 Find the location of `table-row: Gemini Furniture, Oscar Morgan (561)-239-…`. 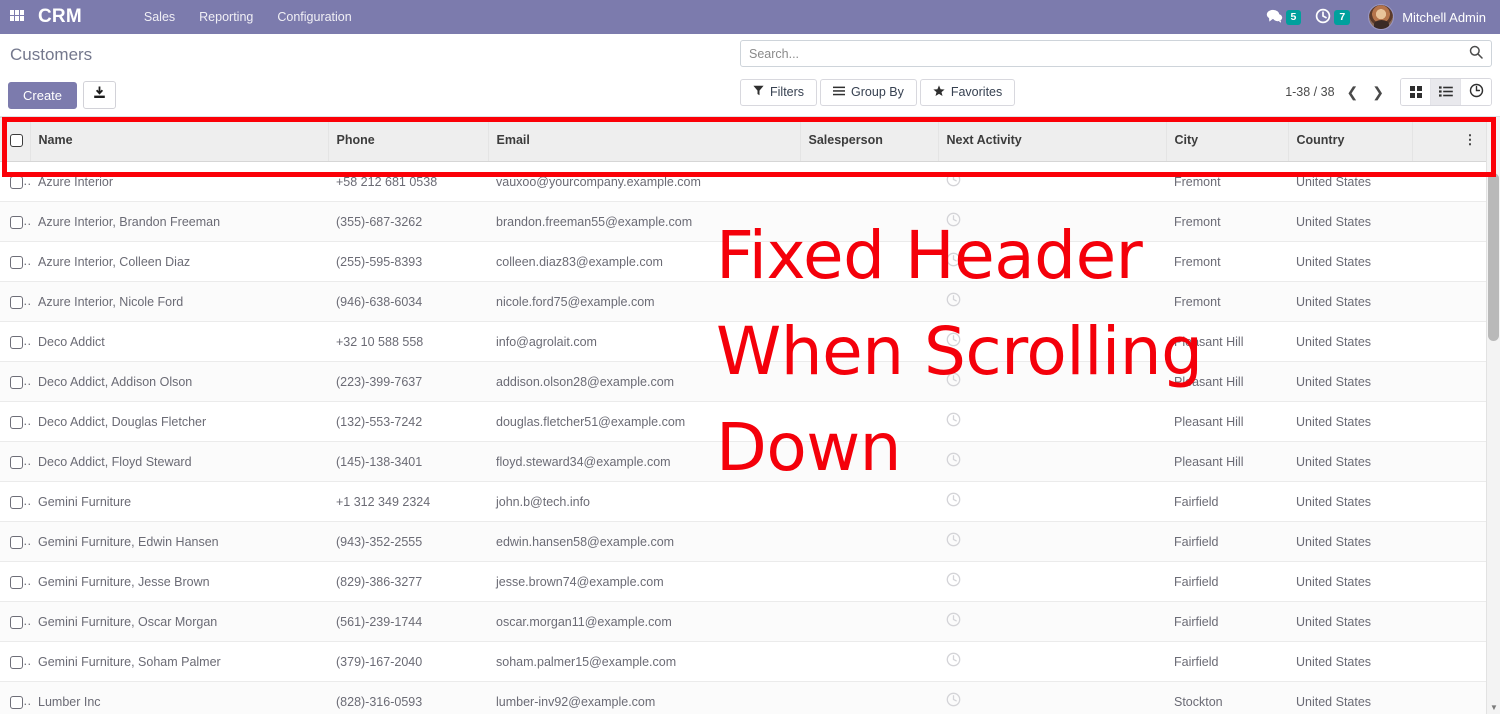

table-row: Gemini Furniture, Oscar Morgan (561)-239-… is located at coordinates (743, 621).